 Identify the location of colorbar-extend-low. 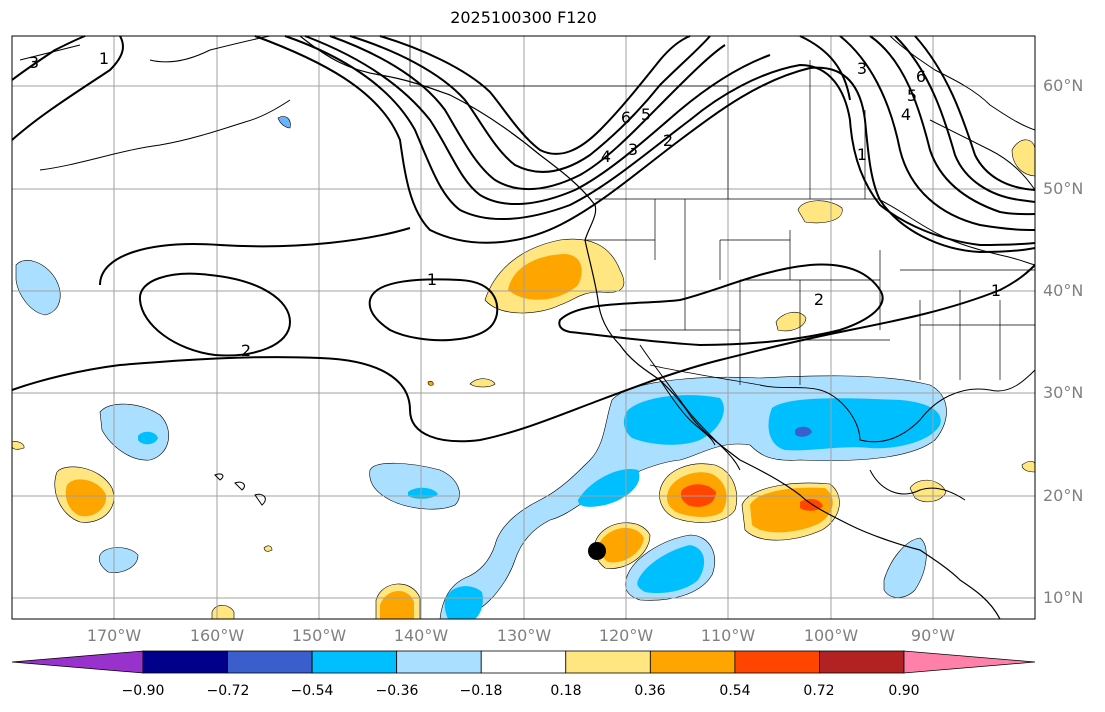
(77, 662).